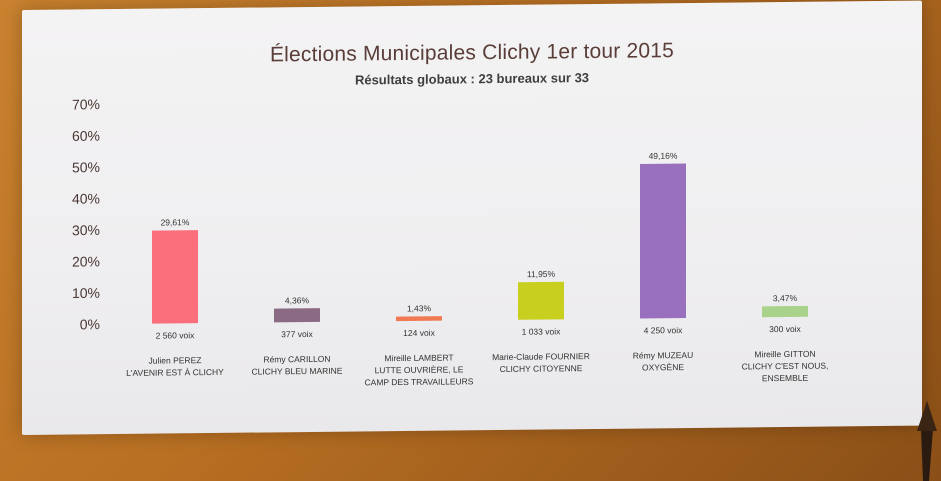 Image resolution: width=941 pixels, height=481 pixels. I want to click on bar-value-label: 3,47%, so click(785, 298).